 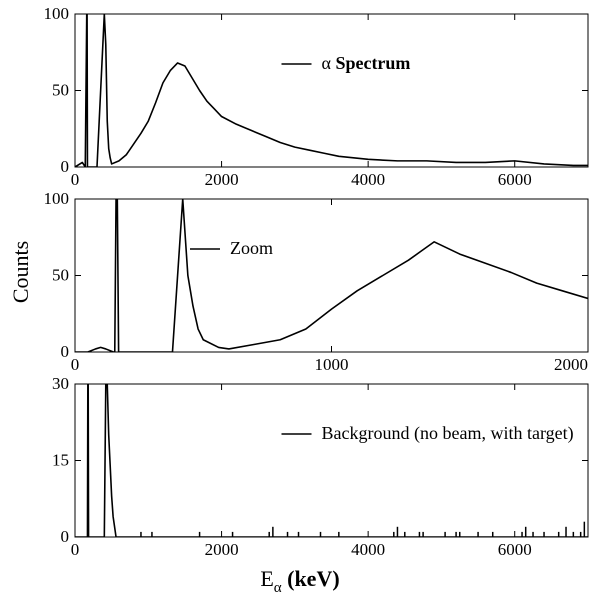 I want to click on legend-label: α Spectrum, so click(x=366, y=63).